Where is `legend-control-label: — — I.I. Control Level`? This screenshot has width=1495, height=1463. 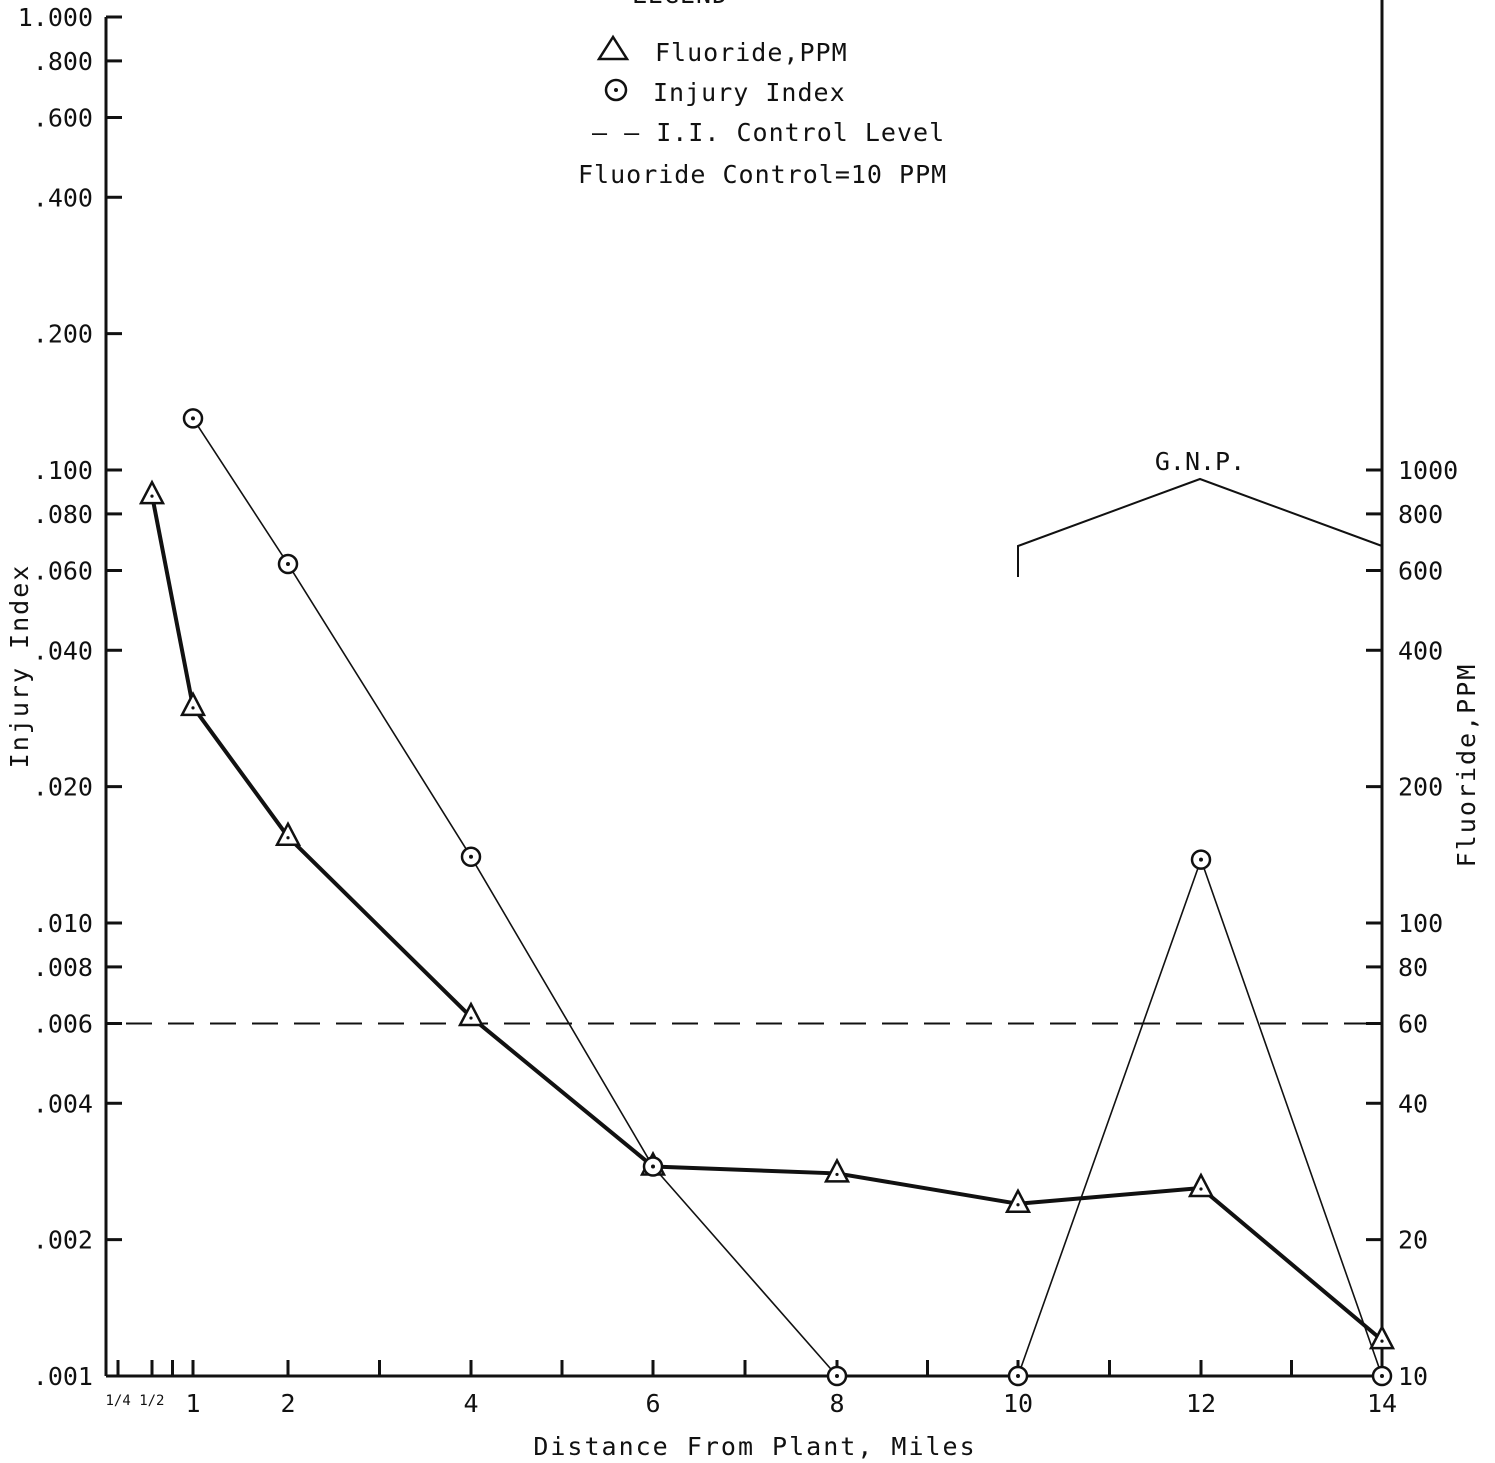 legend-control-label: — — I.I. Control Level is located at coordinates (768, 132).